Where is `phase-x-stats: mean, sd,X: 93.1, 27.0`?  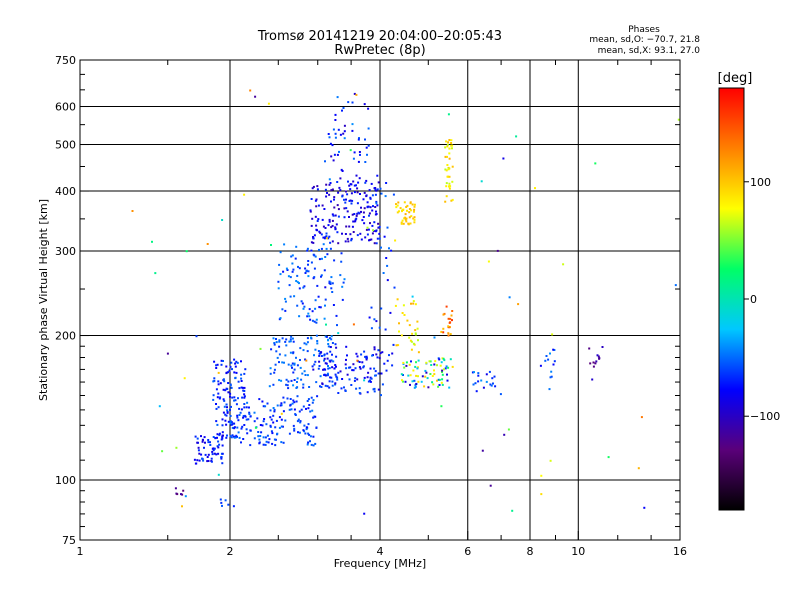
phase-x-stats: mean, sd,X: 93.1, 27.0 is located at coordinates (649, 51).